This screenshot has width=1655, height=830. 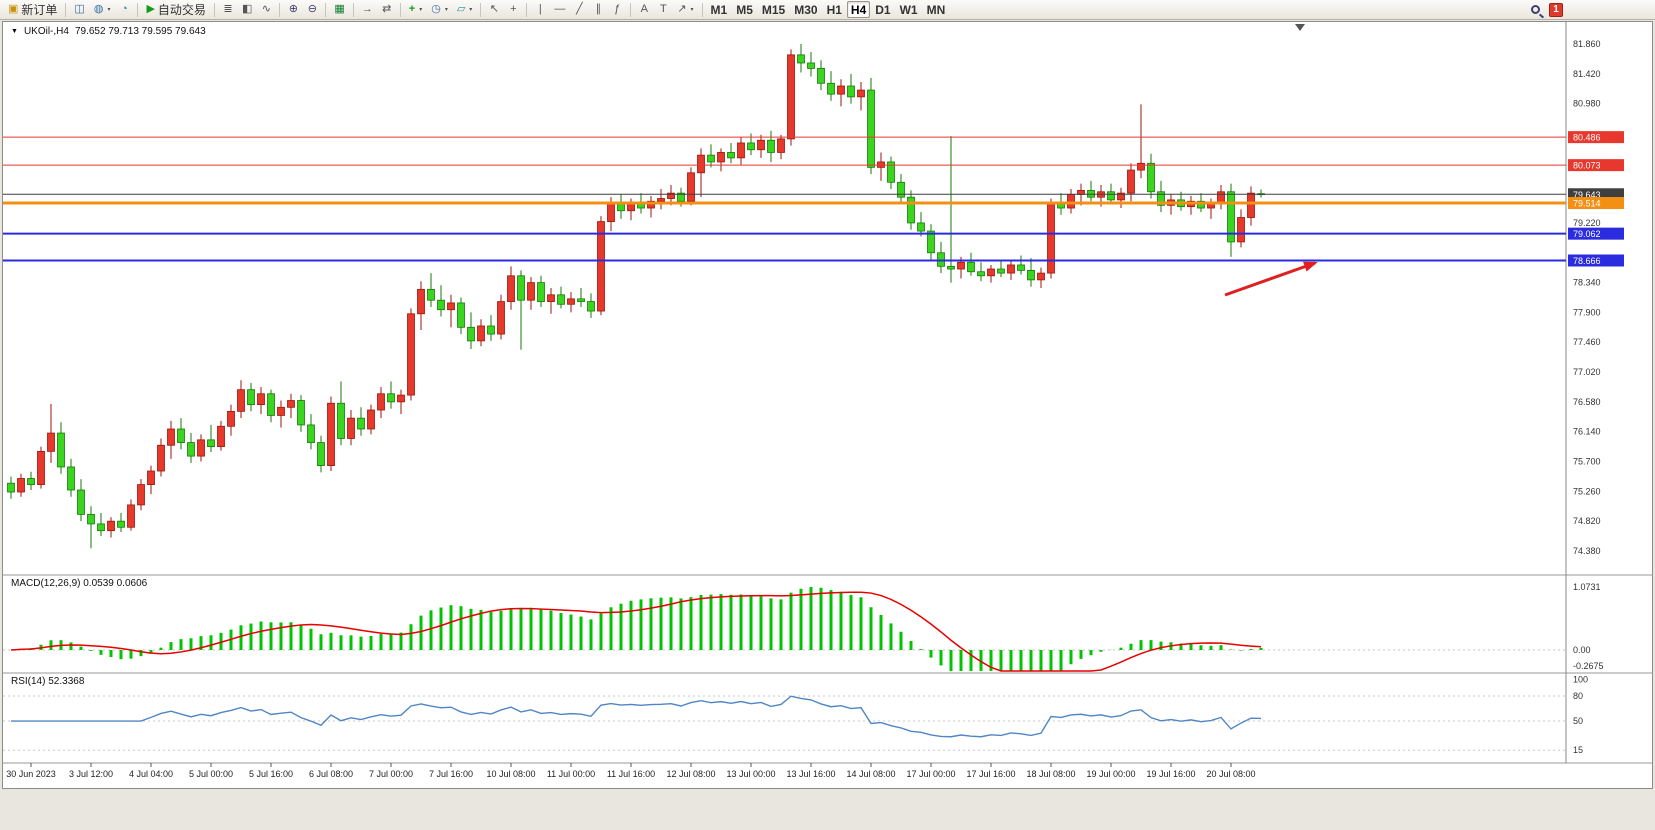 I want to click on price-badge-text: 80.073, so click(x=1587, y=166).